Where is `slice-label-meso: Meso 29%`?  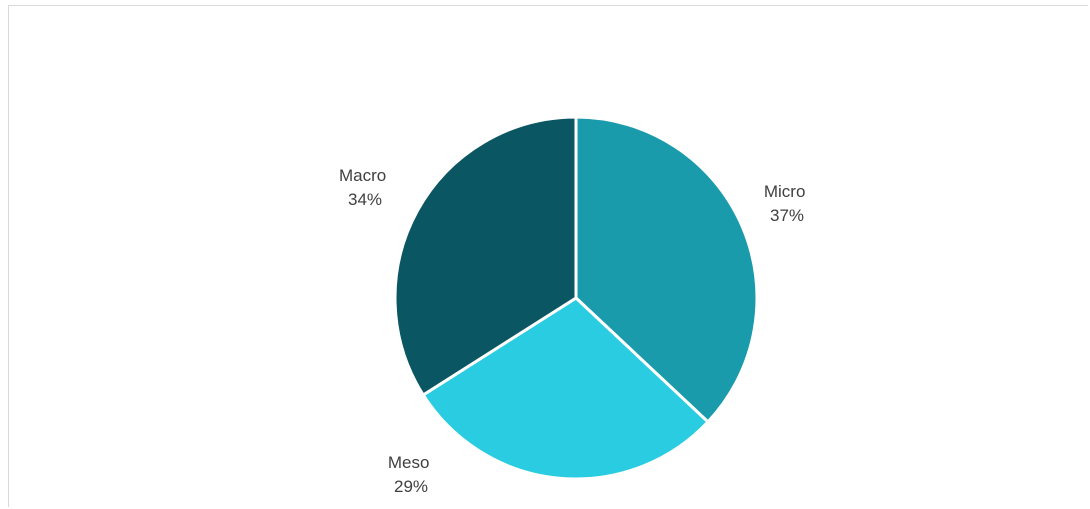
slice-label-meso: Meso 29% is located at coordinates (411, 474).